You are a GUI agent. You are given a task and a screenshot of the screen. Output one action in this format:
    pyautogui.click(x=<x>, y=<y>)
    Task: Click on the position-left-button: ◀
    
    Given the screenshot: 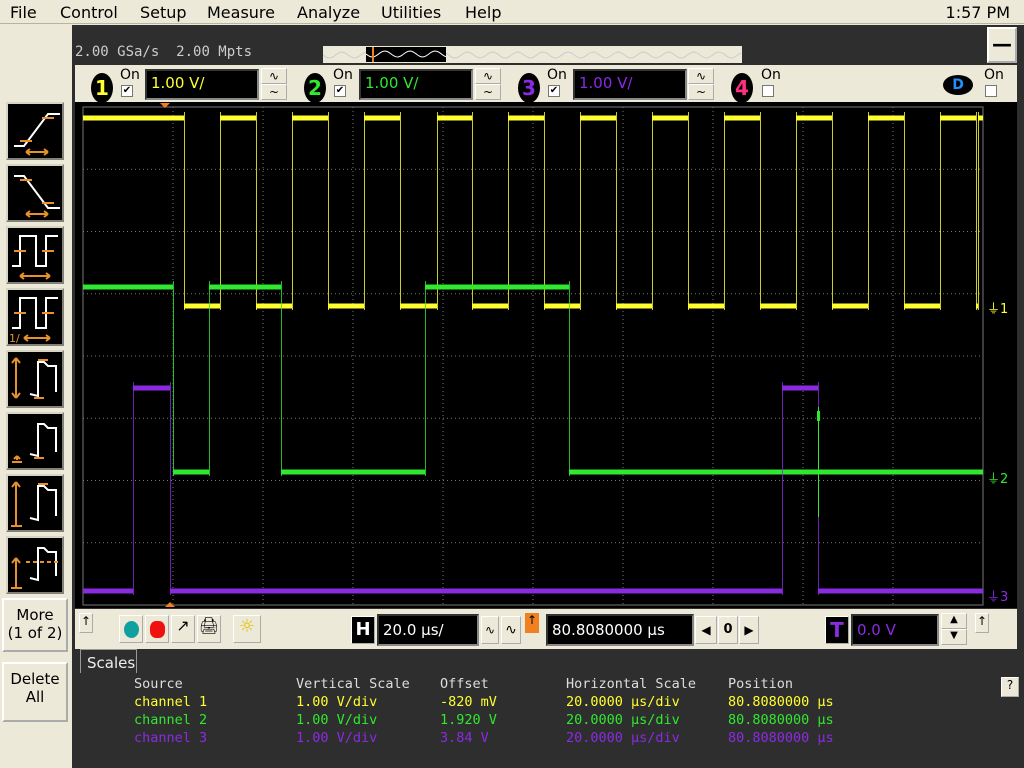 What is the action you would take?
    pyautogui.click(x=706, y=630)
    